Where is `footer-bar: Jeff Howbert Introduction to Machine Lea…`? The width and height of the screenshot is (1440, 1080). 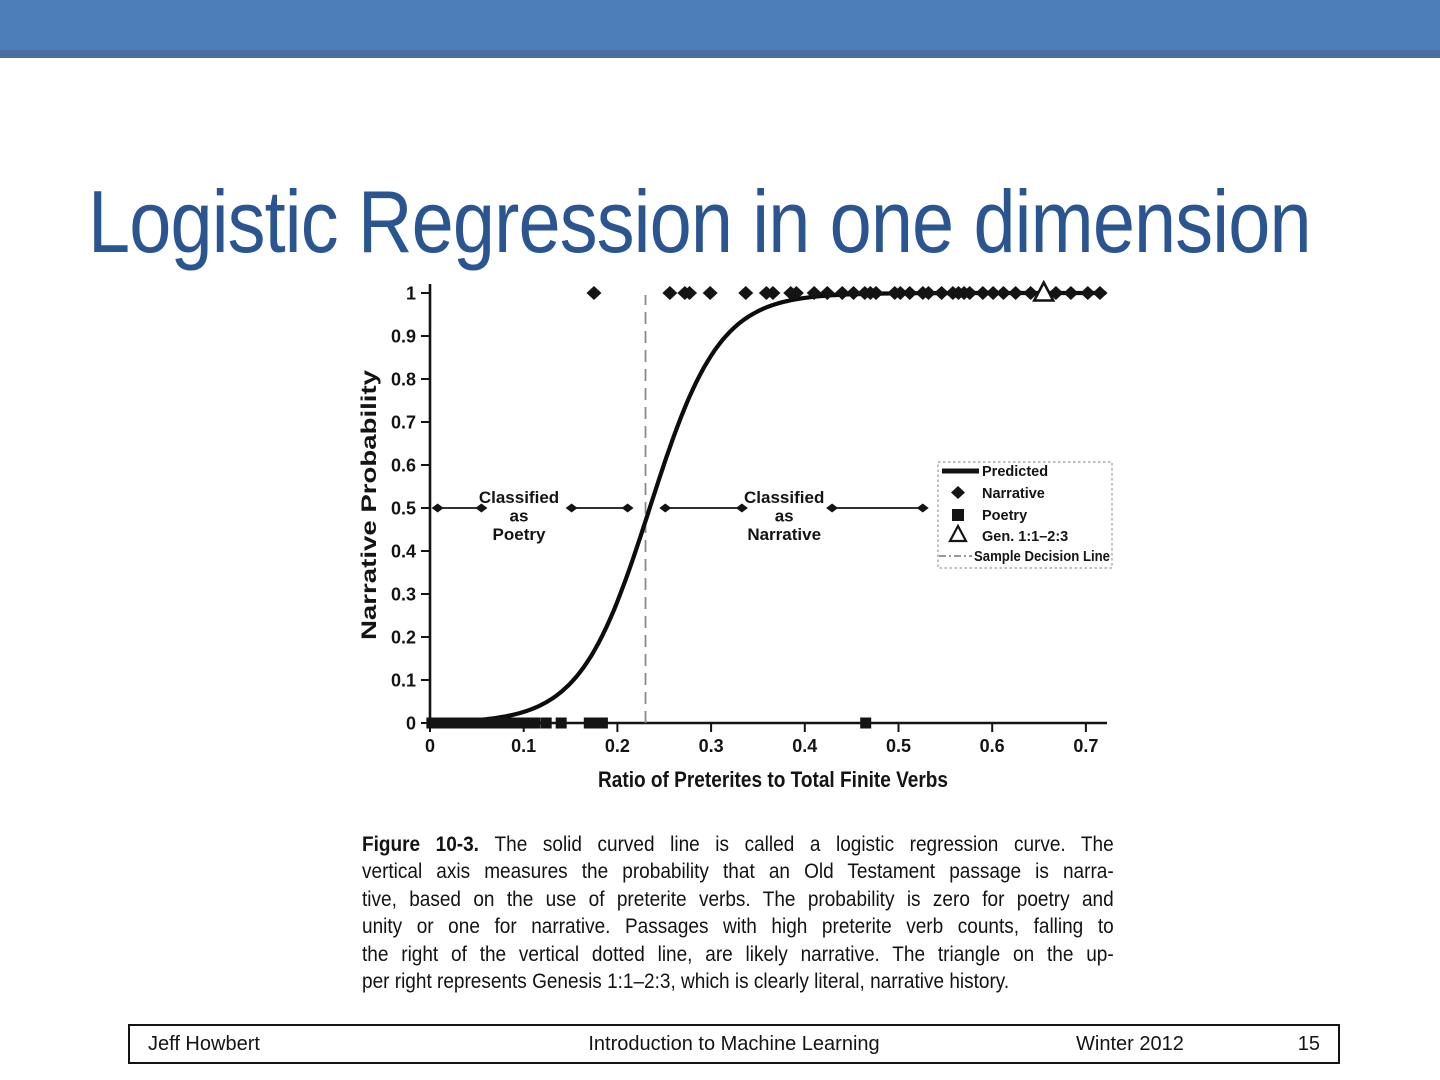 footer-bar: Jeff Howbert Introduction to Machine Lea… is located at coordinates (734, 1044).